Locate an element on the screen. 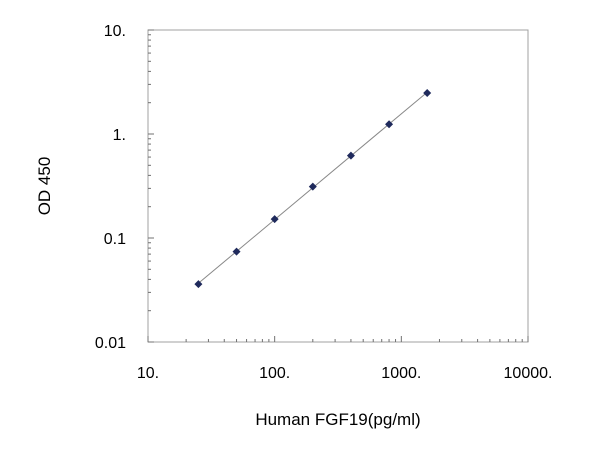  x-tick-label: 1000. is located at coordinates (401, 373).